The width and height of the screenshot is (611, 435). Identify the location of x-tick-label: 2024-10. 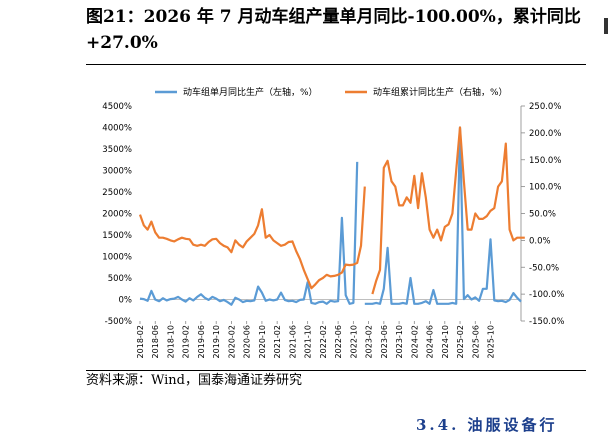
(445, 341).